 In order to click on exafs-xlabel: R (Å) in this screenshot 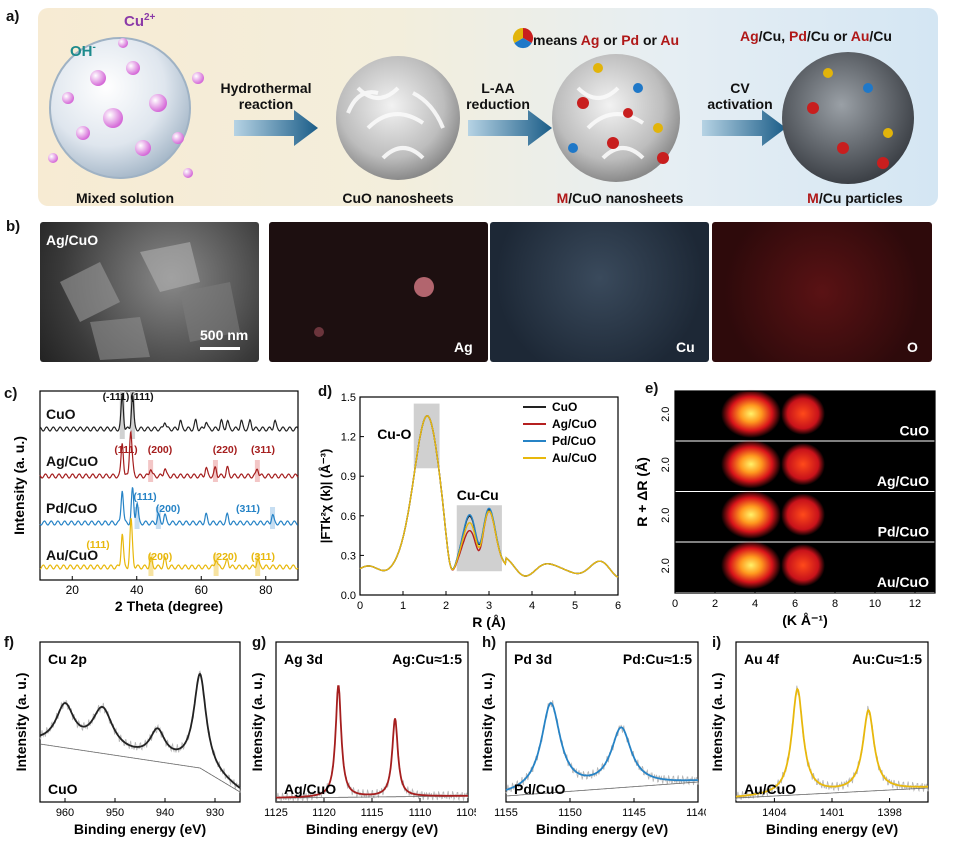, I will do `click(488, 622)`.